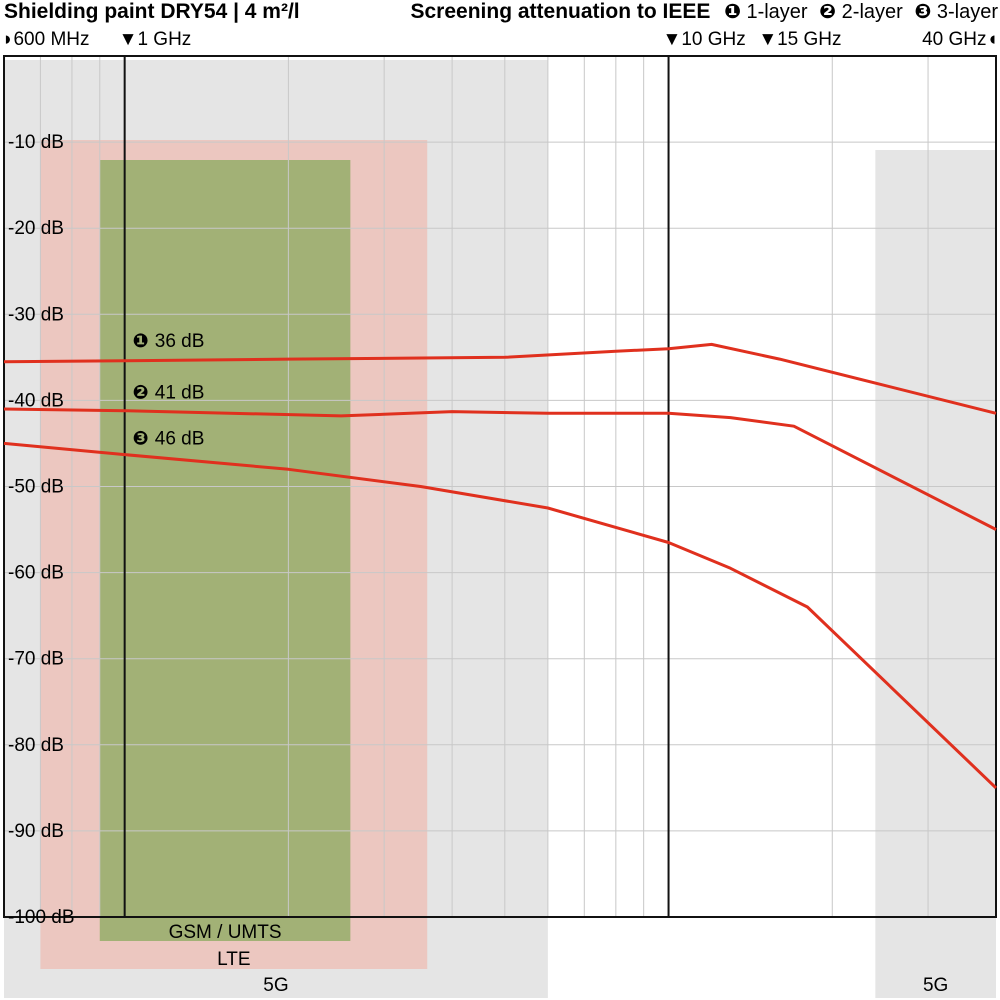 The image size is (1000, 1000). I want to click on x-top-label-3: ▼15 GHz, so click(799, 39).